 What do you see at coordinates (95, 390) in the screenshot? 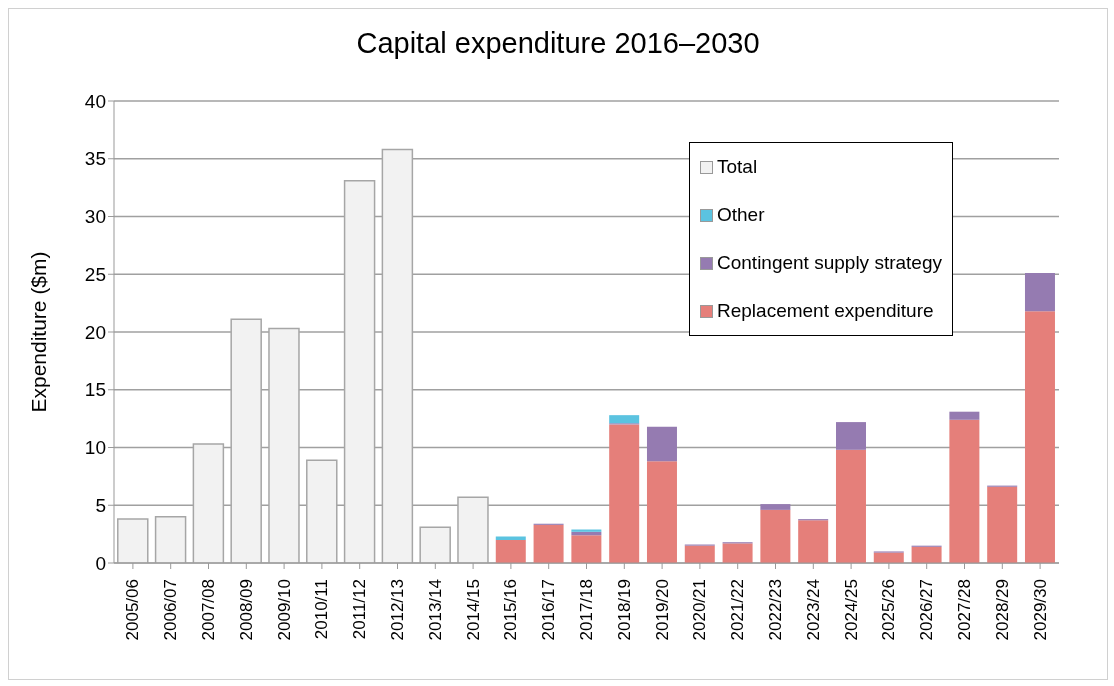
I see `y-tick-label: 15` at bounding box center [95, 390].